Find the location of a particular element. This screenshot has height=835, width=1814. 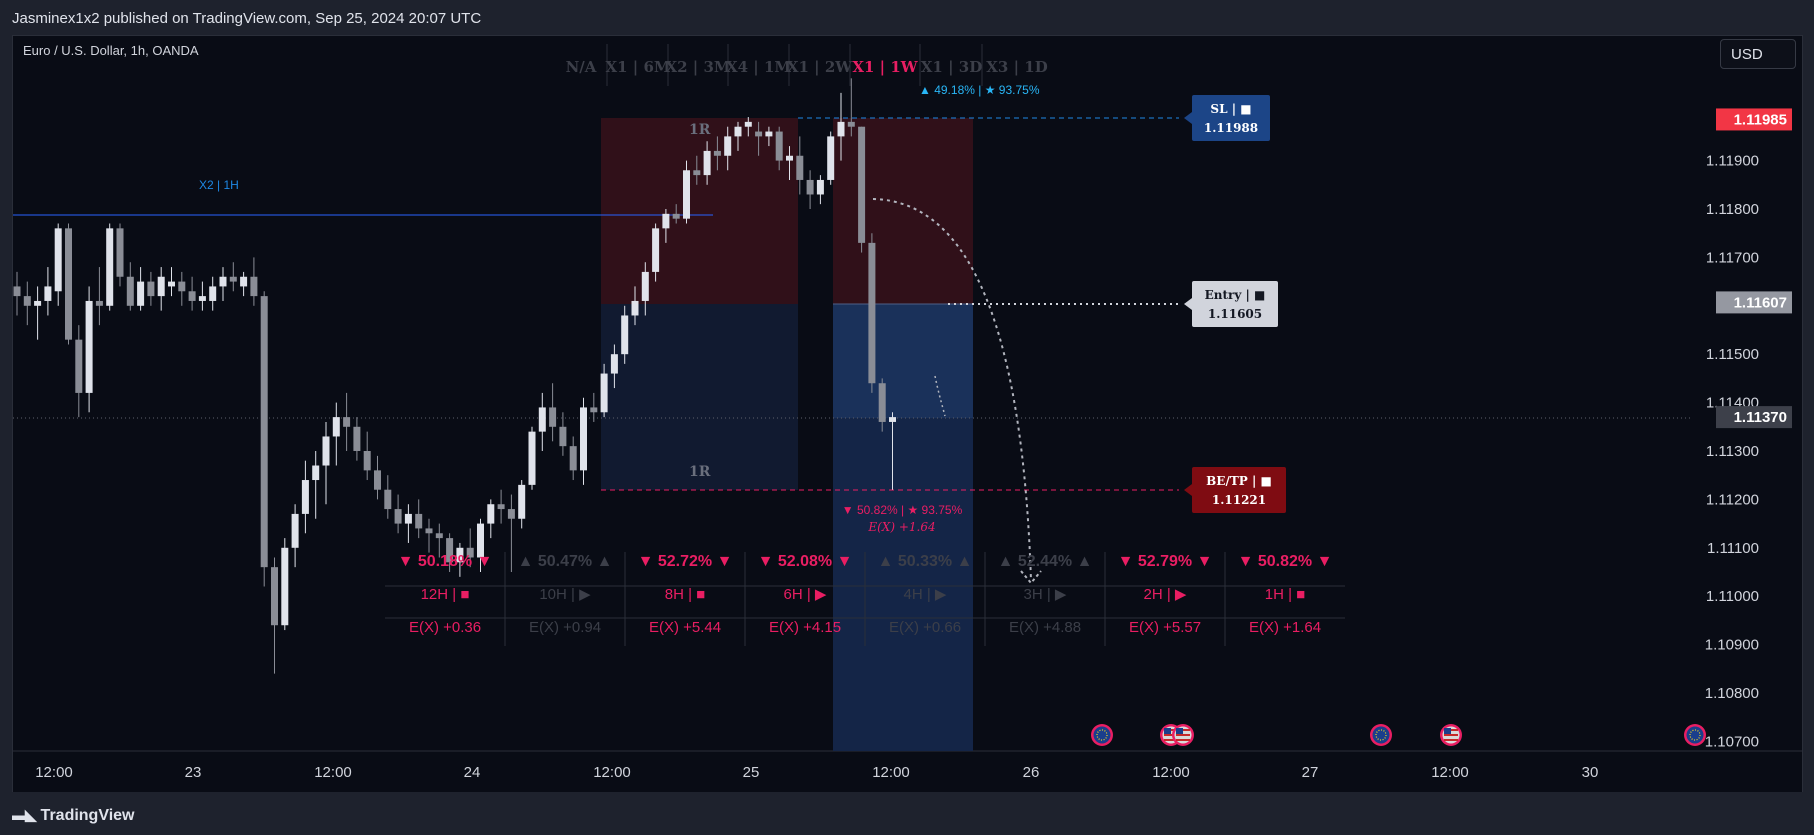

reward-zone-left is located at coordinates (699, 397).